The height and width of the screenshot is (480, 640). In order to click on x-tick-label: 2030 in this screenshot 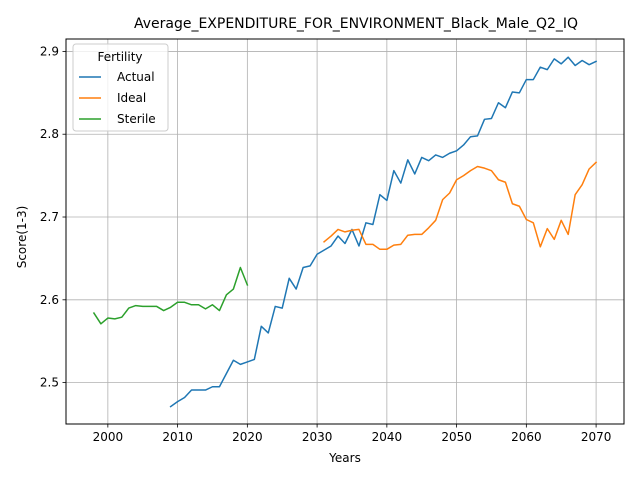, I will do `click(317, 437)`.